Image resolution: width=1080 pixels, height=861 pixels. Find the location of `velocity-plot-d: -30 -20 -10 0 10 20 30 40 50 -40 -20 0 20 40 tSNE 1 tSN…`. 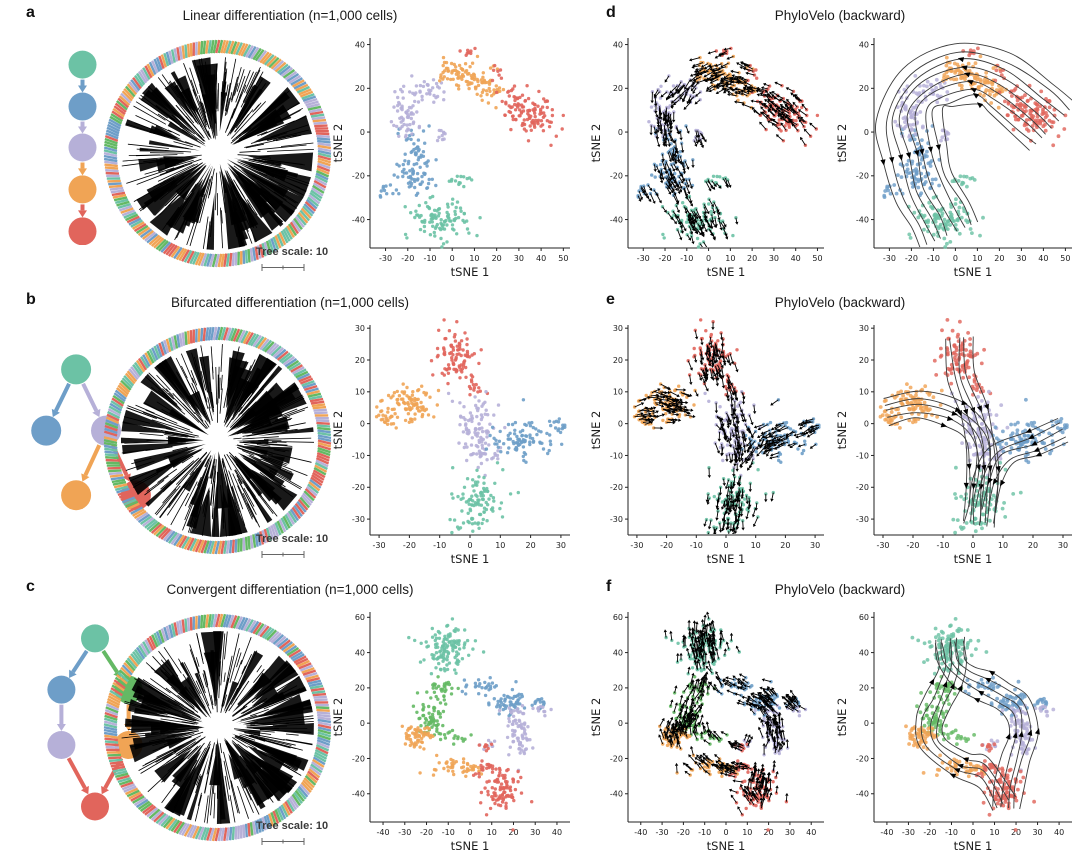

velocity-plot-d: -30 -20 -10 0 10 20 30 40 50 -40 -20 0 20 40 tSNE 1 tSN… is located at coordinates (706, 158).